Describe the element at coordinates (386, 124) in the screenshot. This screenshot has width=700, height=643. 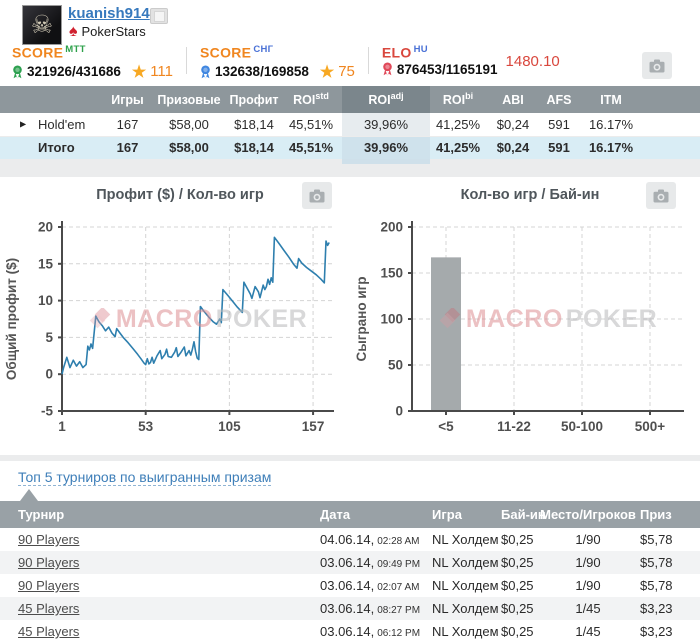
I see `stats-cell: 39,96%` at that location.